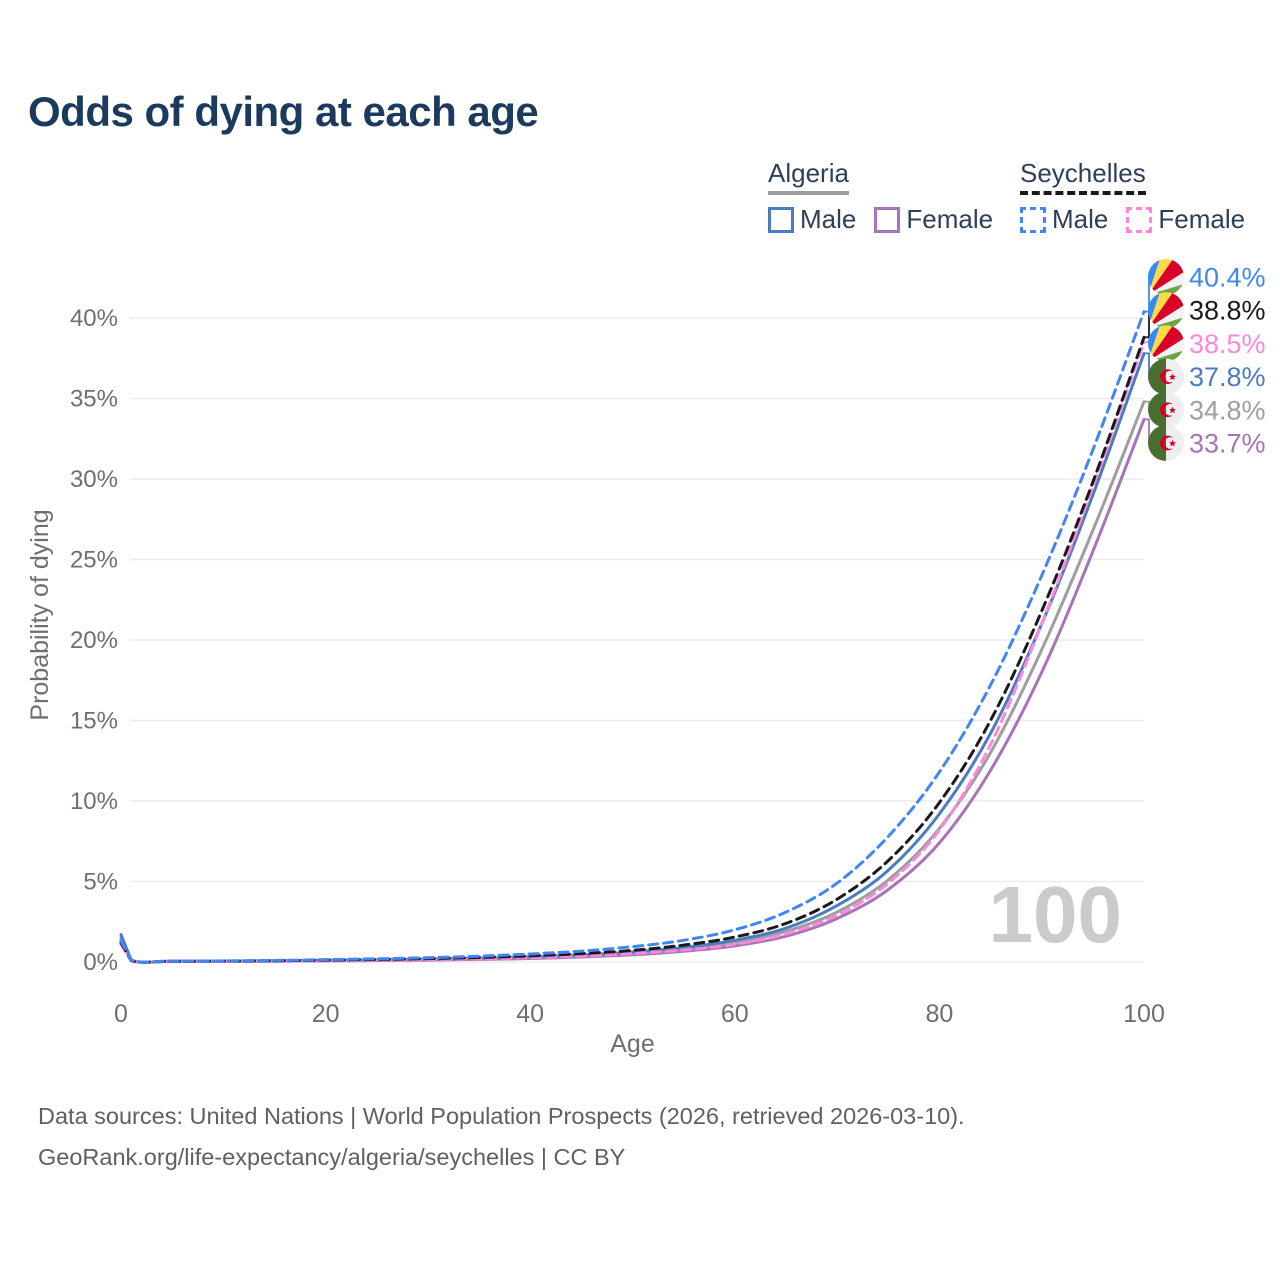 The width and height of the screenshot is (1280, 1280). I want to click on y-tick-label: 25%, so click(94, 560).